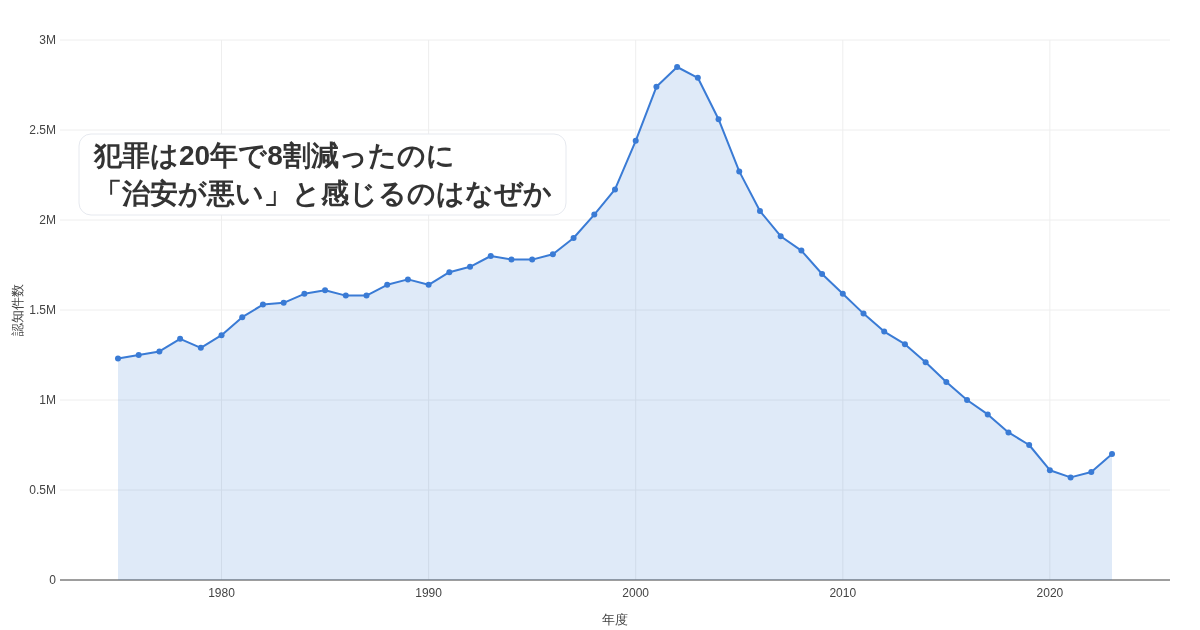 This screenshot has width=1200, height=630. What do you see at coordinates (322, 174) in the screenshot?
I see `heading: 犯罪は20年で8割減ったのに 「治安が悪い」と感じるのはなぜか` at bounding box center [322, 174].